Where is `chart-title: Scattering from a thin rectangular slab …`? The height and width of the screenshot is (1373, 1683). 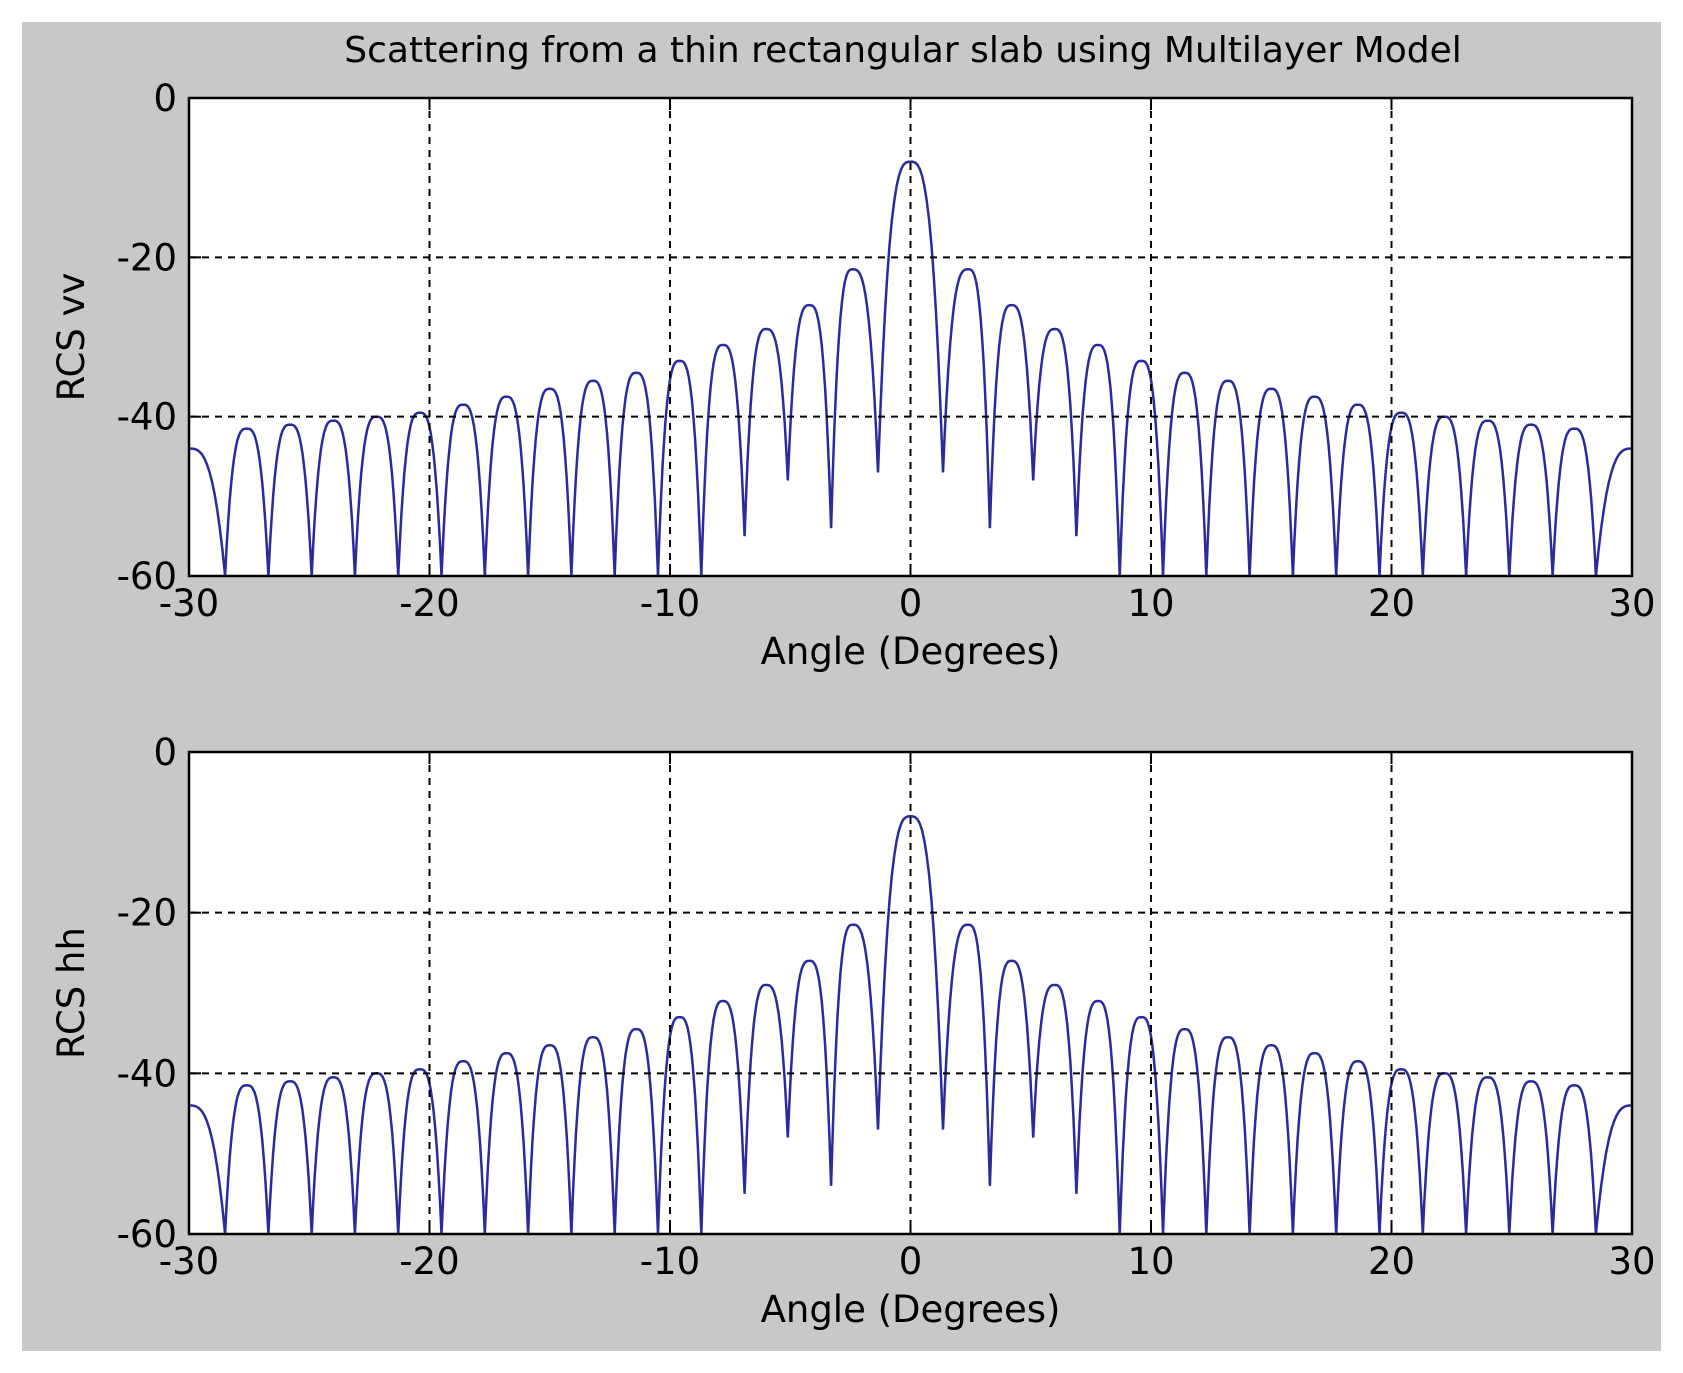
chart-title: Scattering from a thin rectangular slab … is located at coordinates (902, 50).